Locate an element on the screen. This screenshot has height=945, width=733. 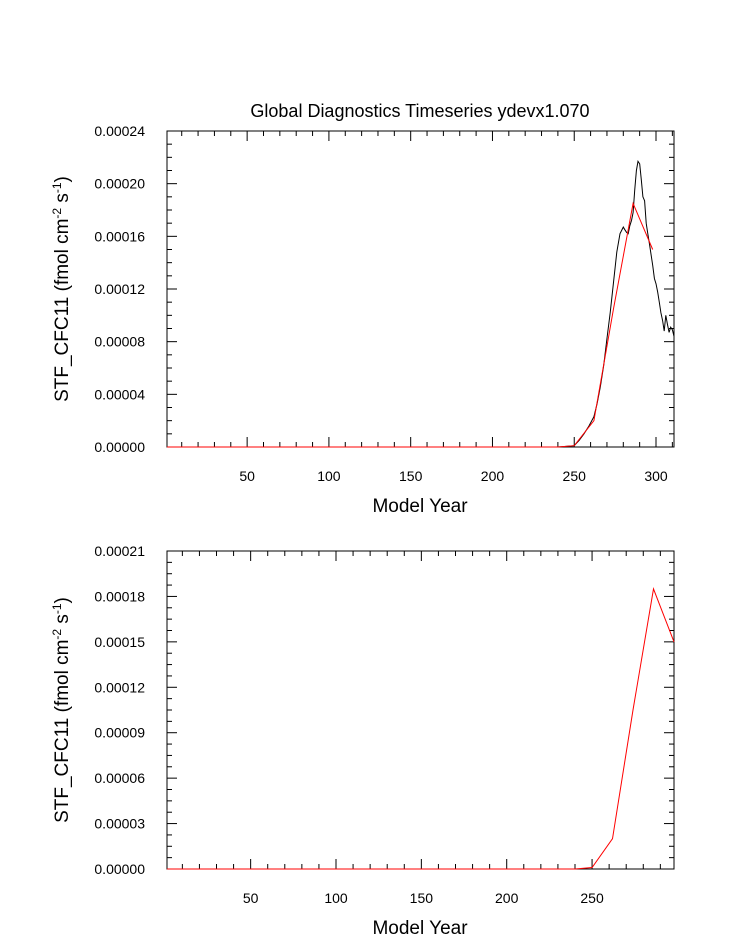
y-tick-label: 0.00003 is located at coordinates (119, 824).